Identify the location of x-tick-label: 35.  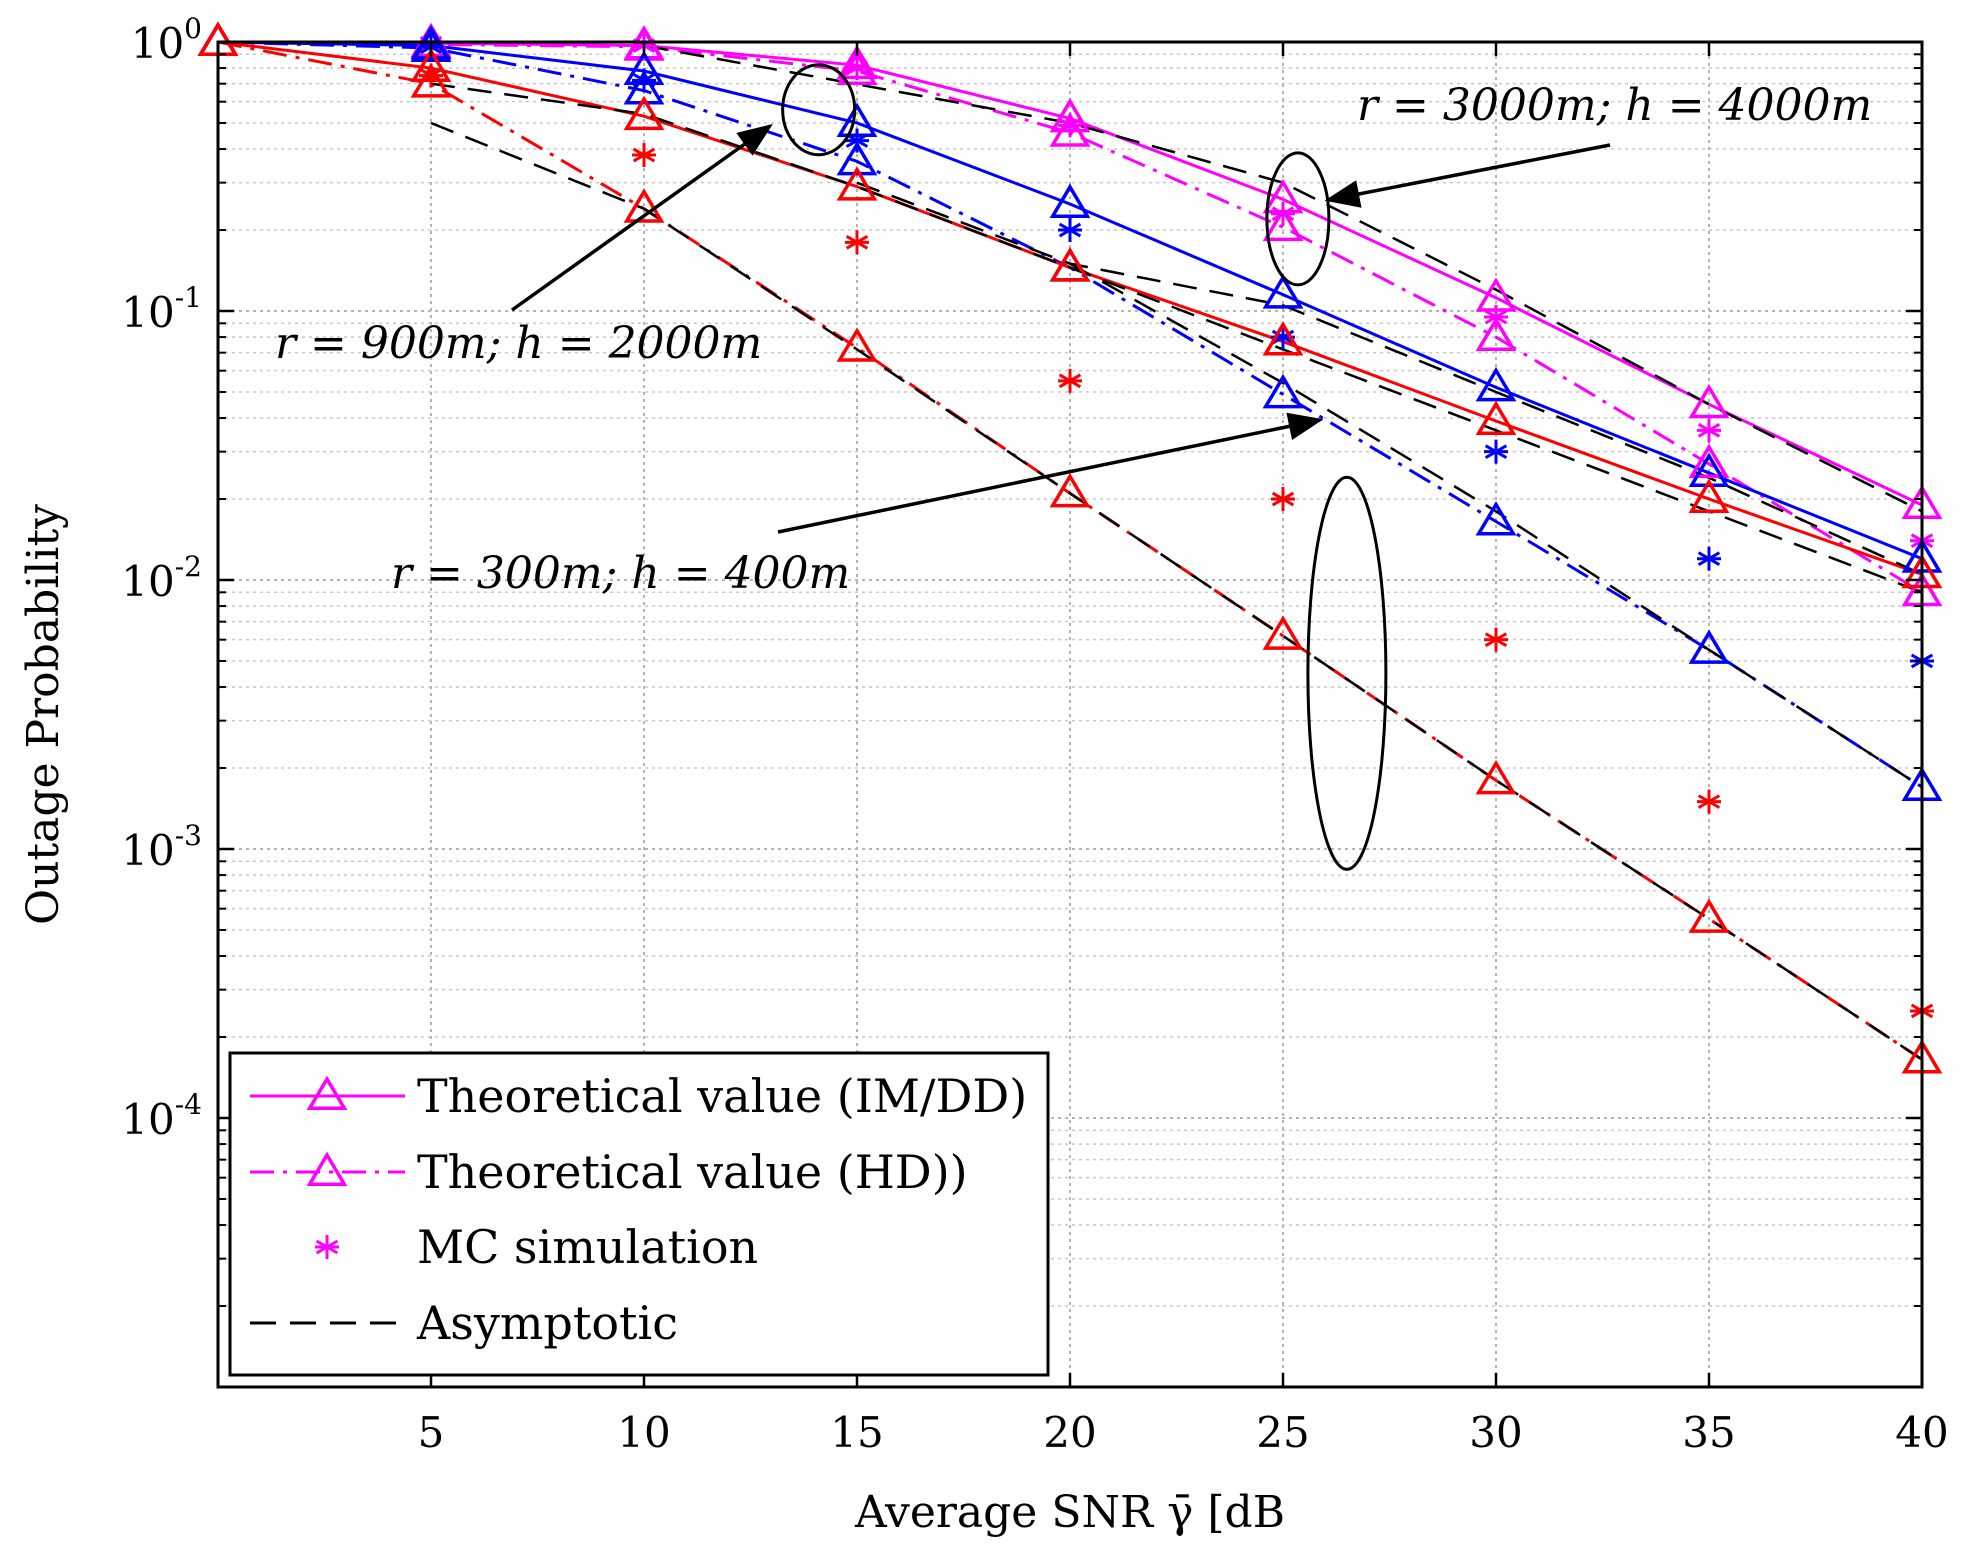
(1708, 1432).